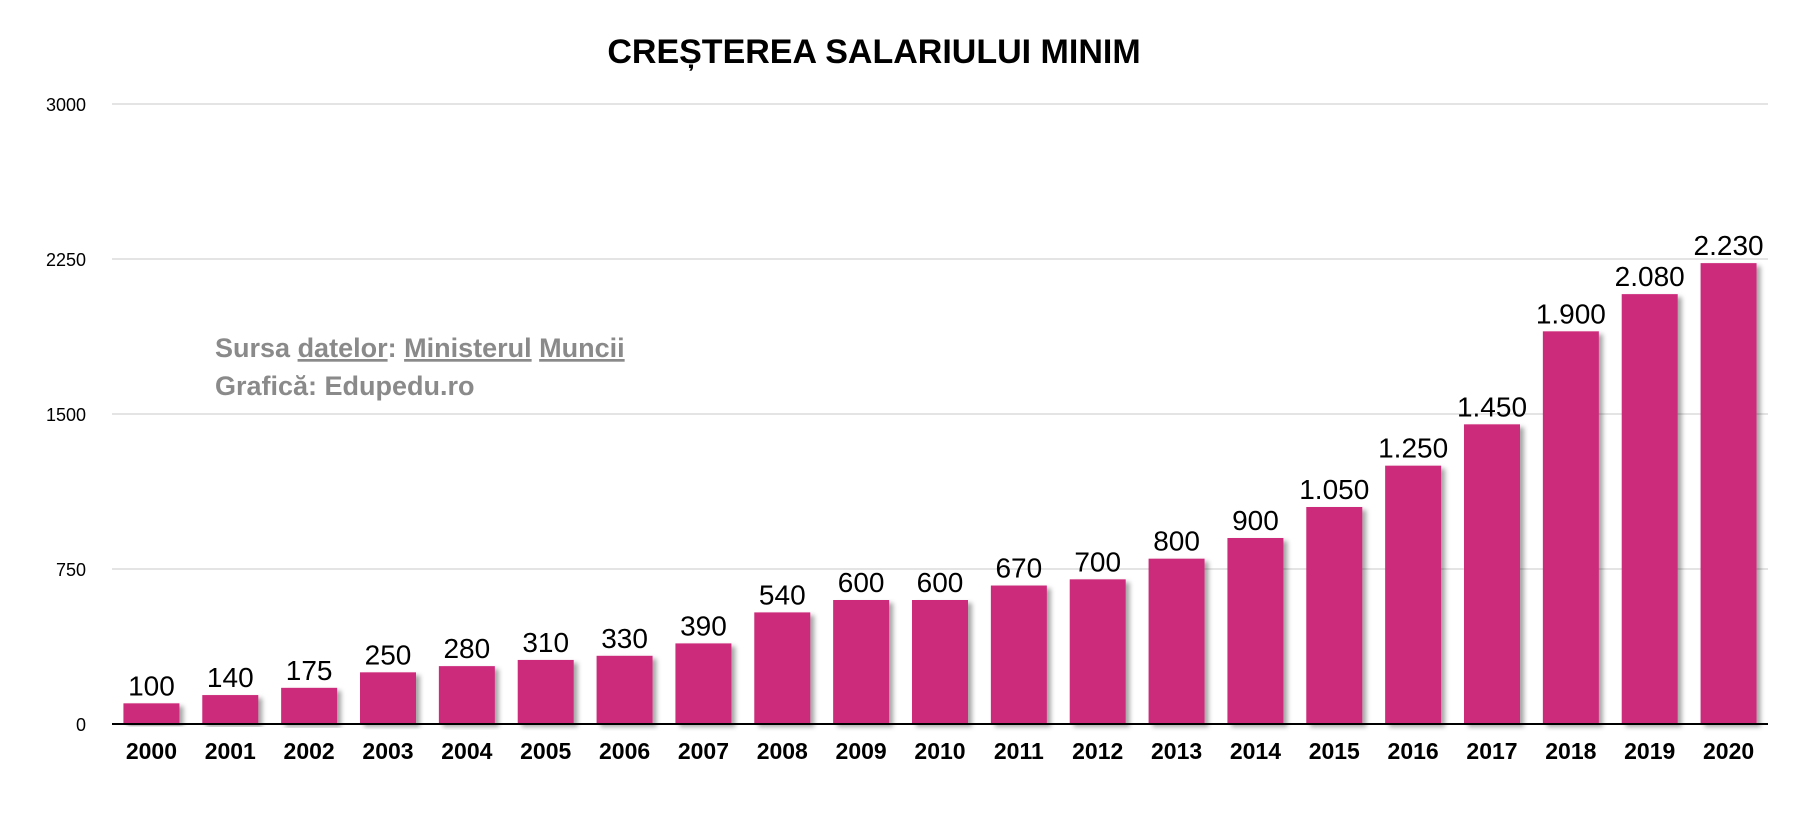 This screenshot has height=814, width=1808. What do you see at coordinates (151, 751) in the screenshot?
I see `x-tick-label: 2000` at bounding box center [151, 751].